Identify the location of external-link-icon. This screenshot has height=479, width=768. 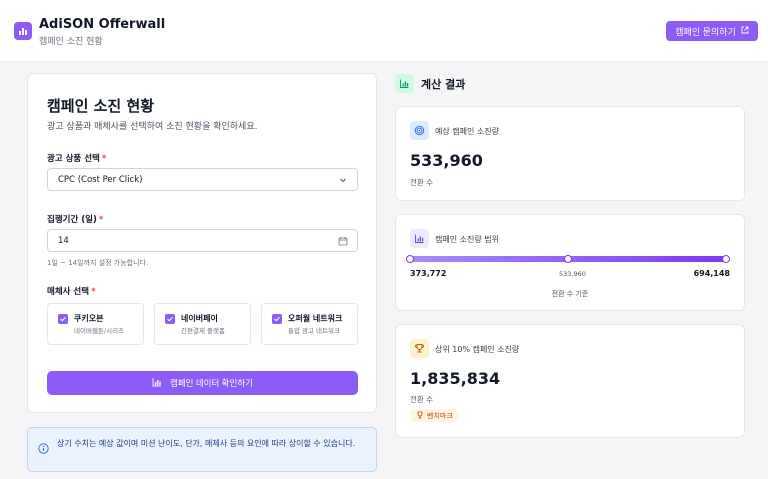
(745, 31).